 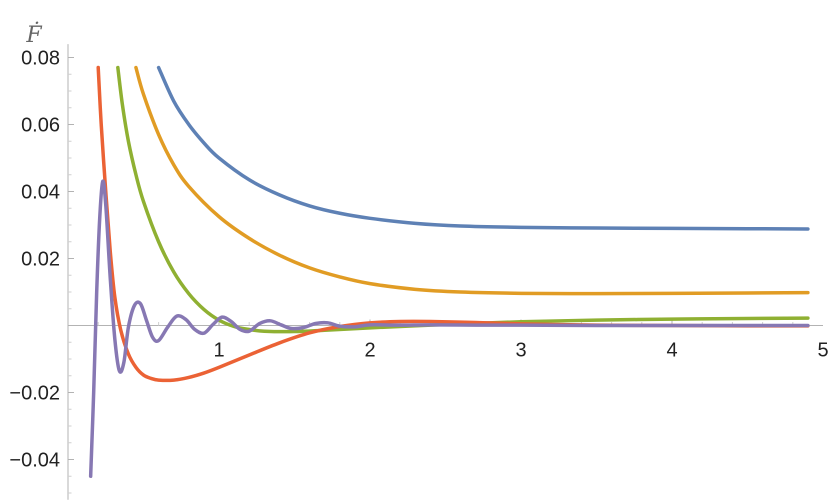 What do you see at coordinates (33, 34) in the screenshot?
I see `y-axis-label: Ḟ` at bounding box center [33, 34].